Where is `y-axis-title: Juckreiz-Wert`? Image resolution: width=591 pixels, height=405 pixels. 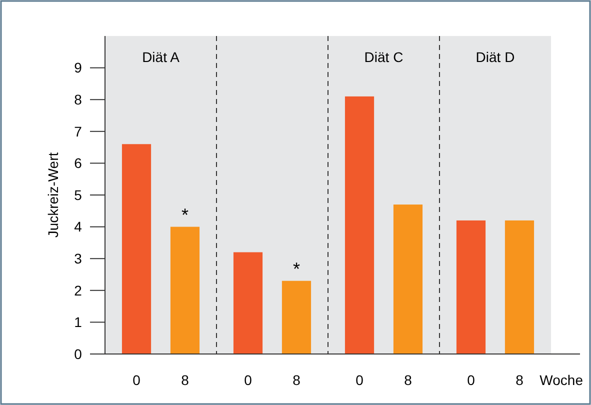 y-axis-title: Juckreiz-Wert is located at coordinates (53, 195).